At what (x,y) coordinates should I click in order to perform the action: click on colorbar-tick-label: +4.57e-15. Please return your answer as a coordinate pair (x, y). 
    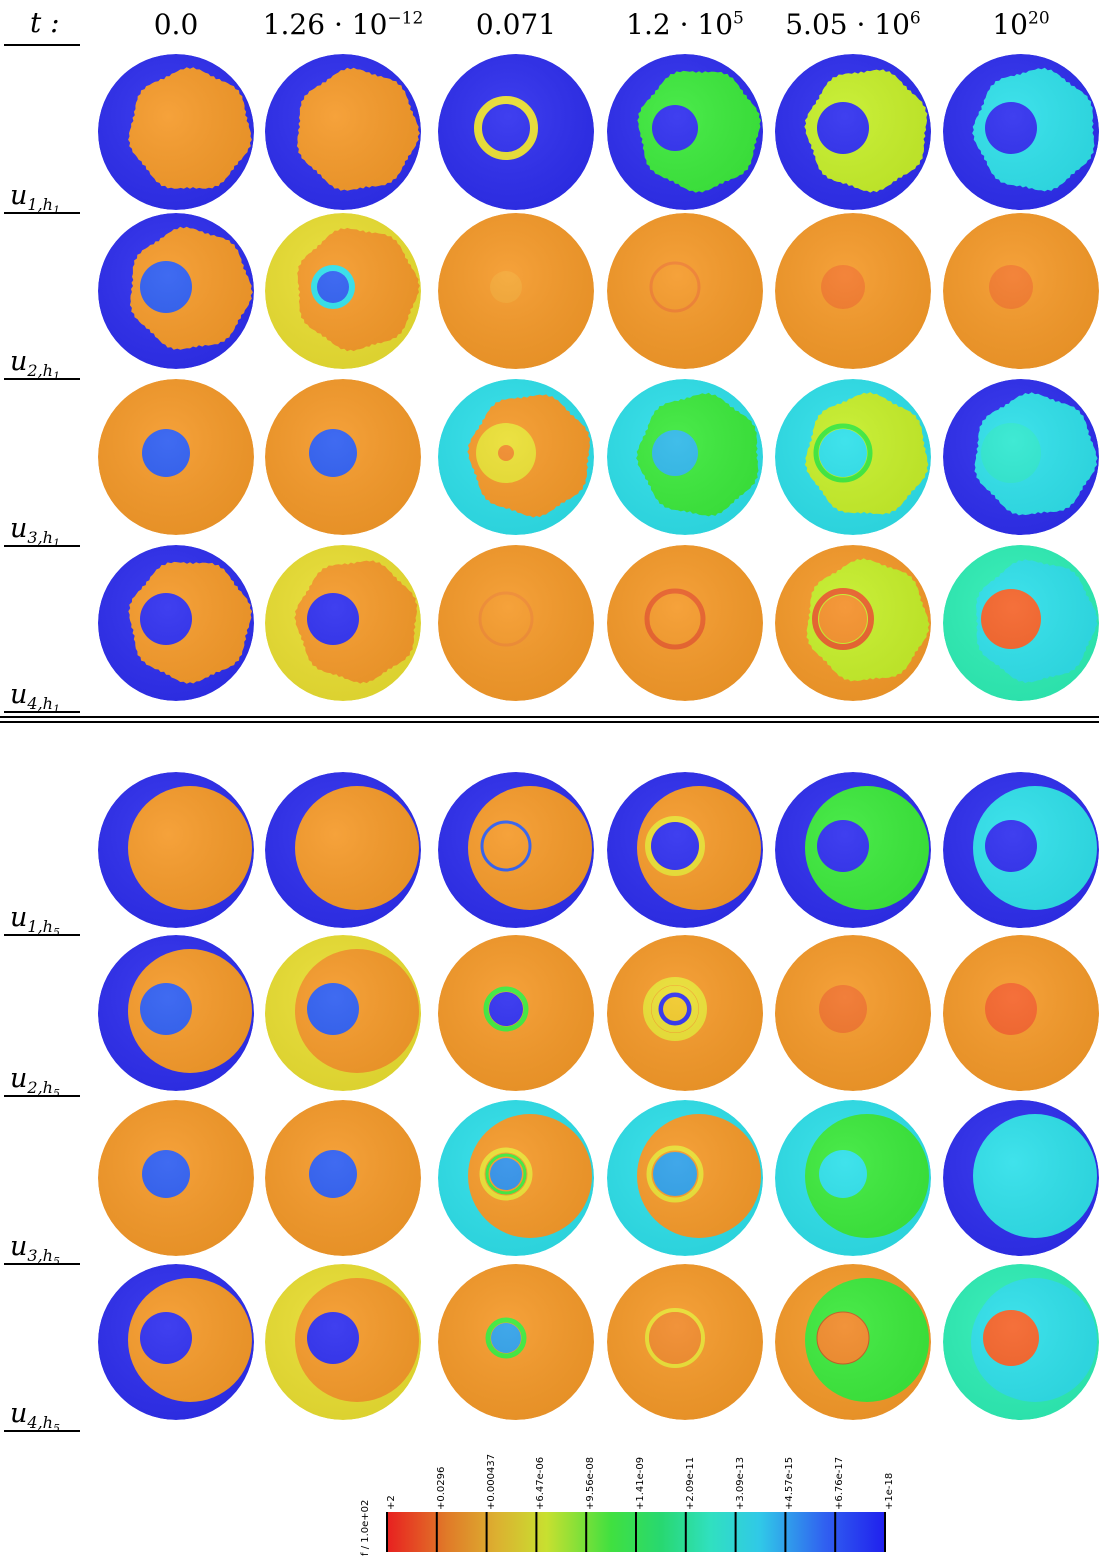
    Looking at the image, I should click on (790, 1483).